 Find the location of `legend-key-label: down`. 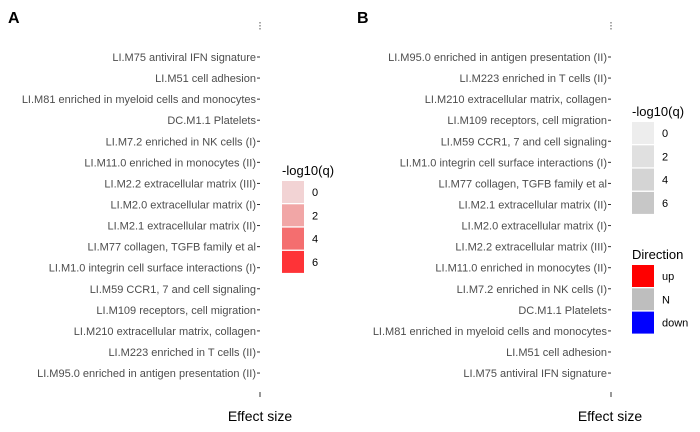

legend-key-label: down is located at coordinates (675, 324).